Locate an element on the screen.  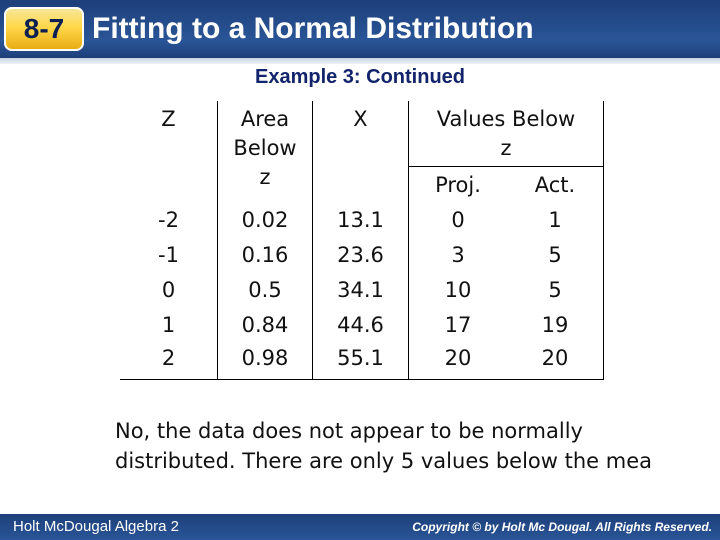
cell-x: 13.1 is located at coordinates (360, 220).